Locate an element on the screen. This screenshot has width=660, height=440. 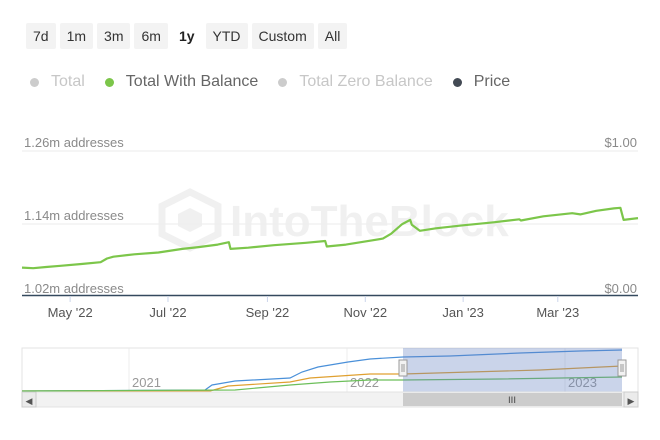
navigator-left-handle is located at coordinates (403, 368).